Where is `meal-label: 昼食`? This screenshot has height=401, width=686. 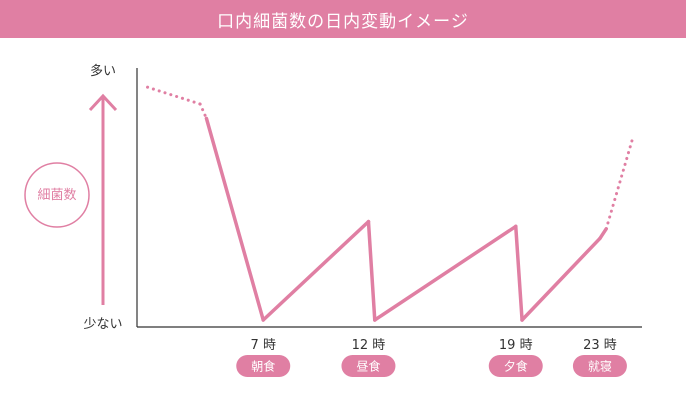
meal-label: 昼食 is located at coordinates (368, 366).